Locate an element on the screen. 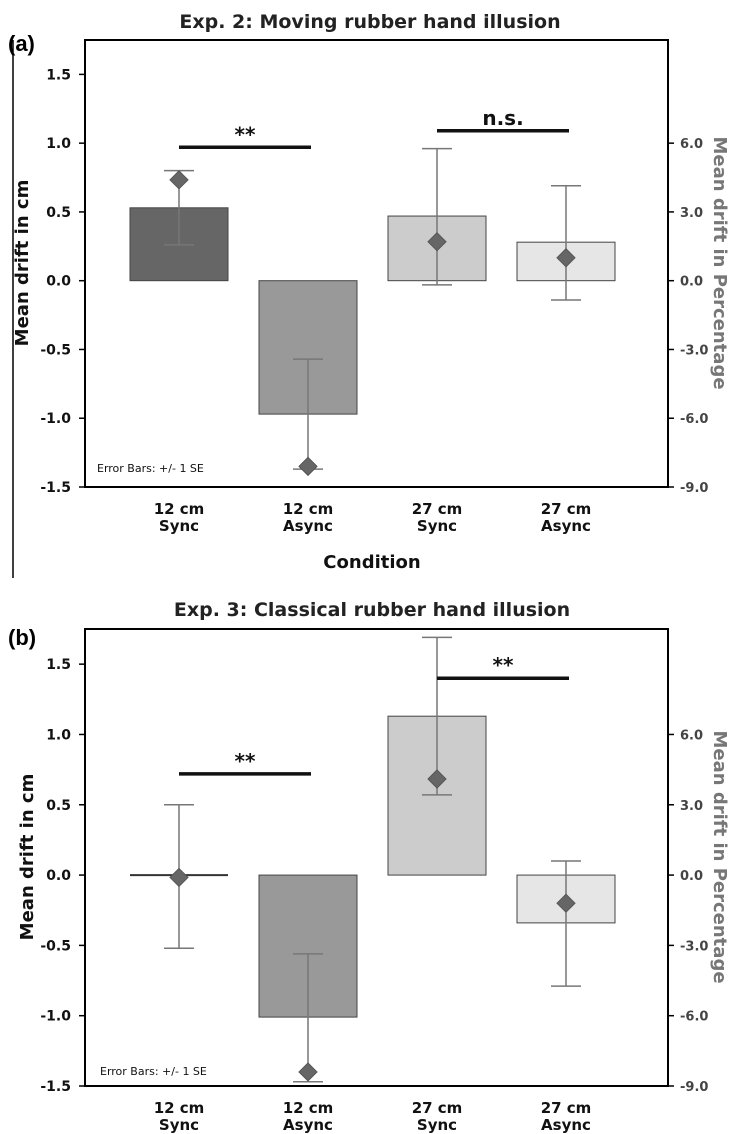 The width and height of the screenshot is (734, 1134). panel-b-y-axis-label: Mean drift in cm is located at coordinates (27, 857).